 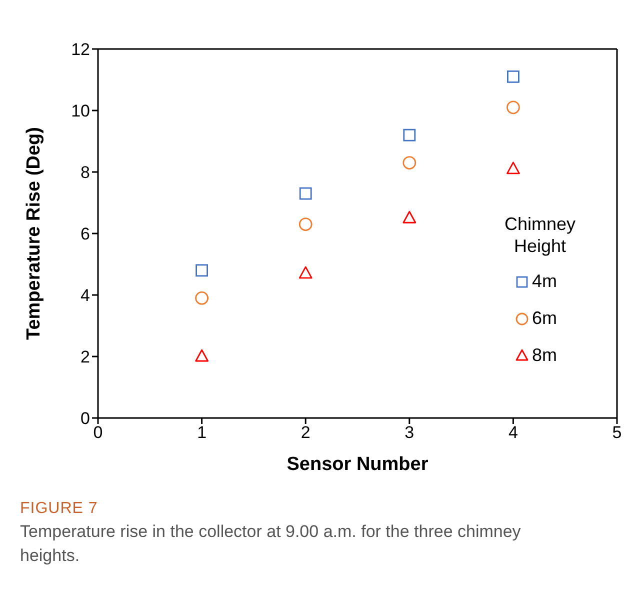 I want to click on y-tick-label: 6, so click(x=85, y=234).